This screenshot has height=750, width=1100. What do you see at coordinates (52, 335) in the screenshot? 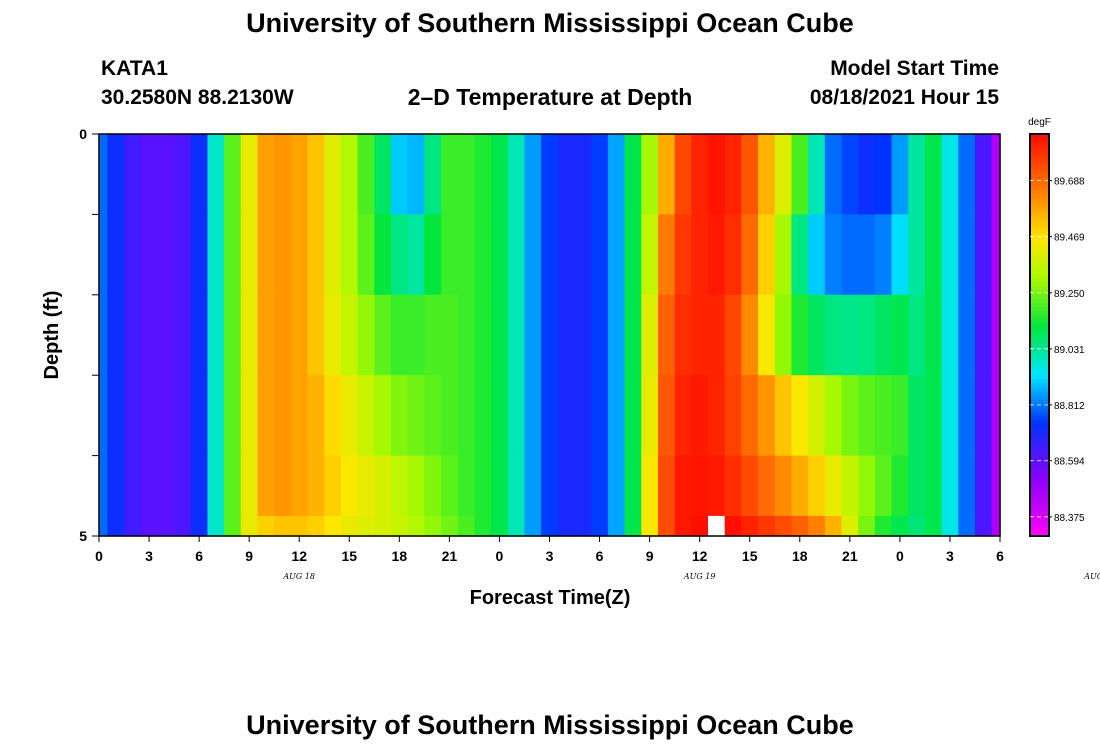
I see `y-axis-label: Depth (ft)` at bounding box center [52, 335].